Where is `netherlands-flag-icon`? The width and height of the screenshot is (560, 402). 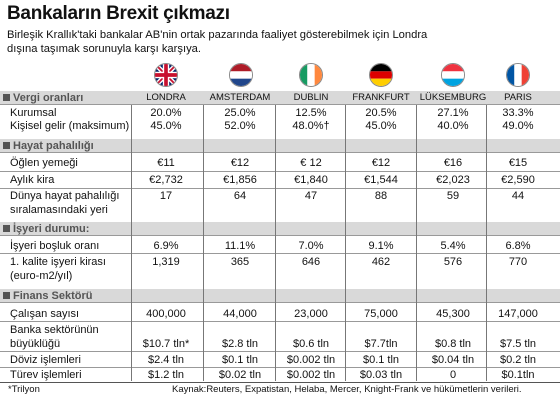 netherlands-flag-icon is located at coordinates (241, 75).